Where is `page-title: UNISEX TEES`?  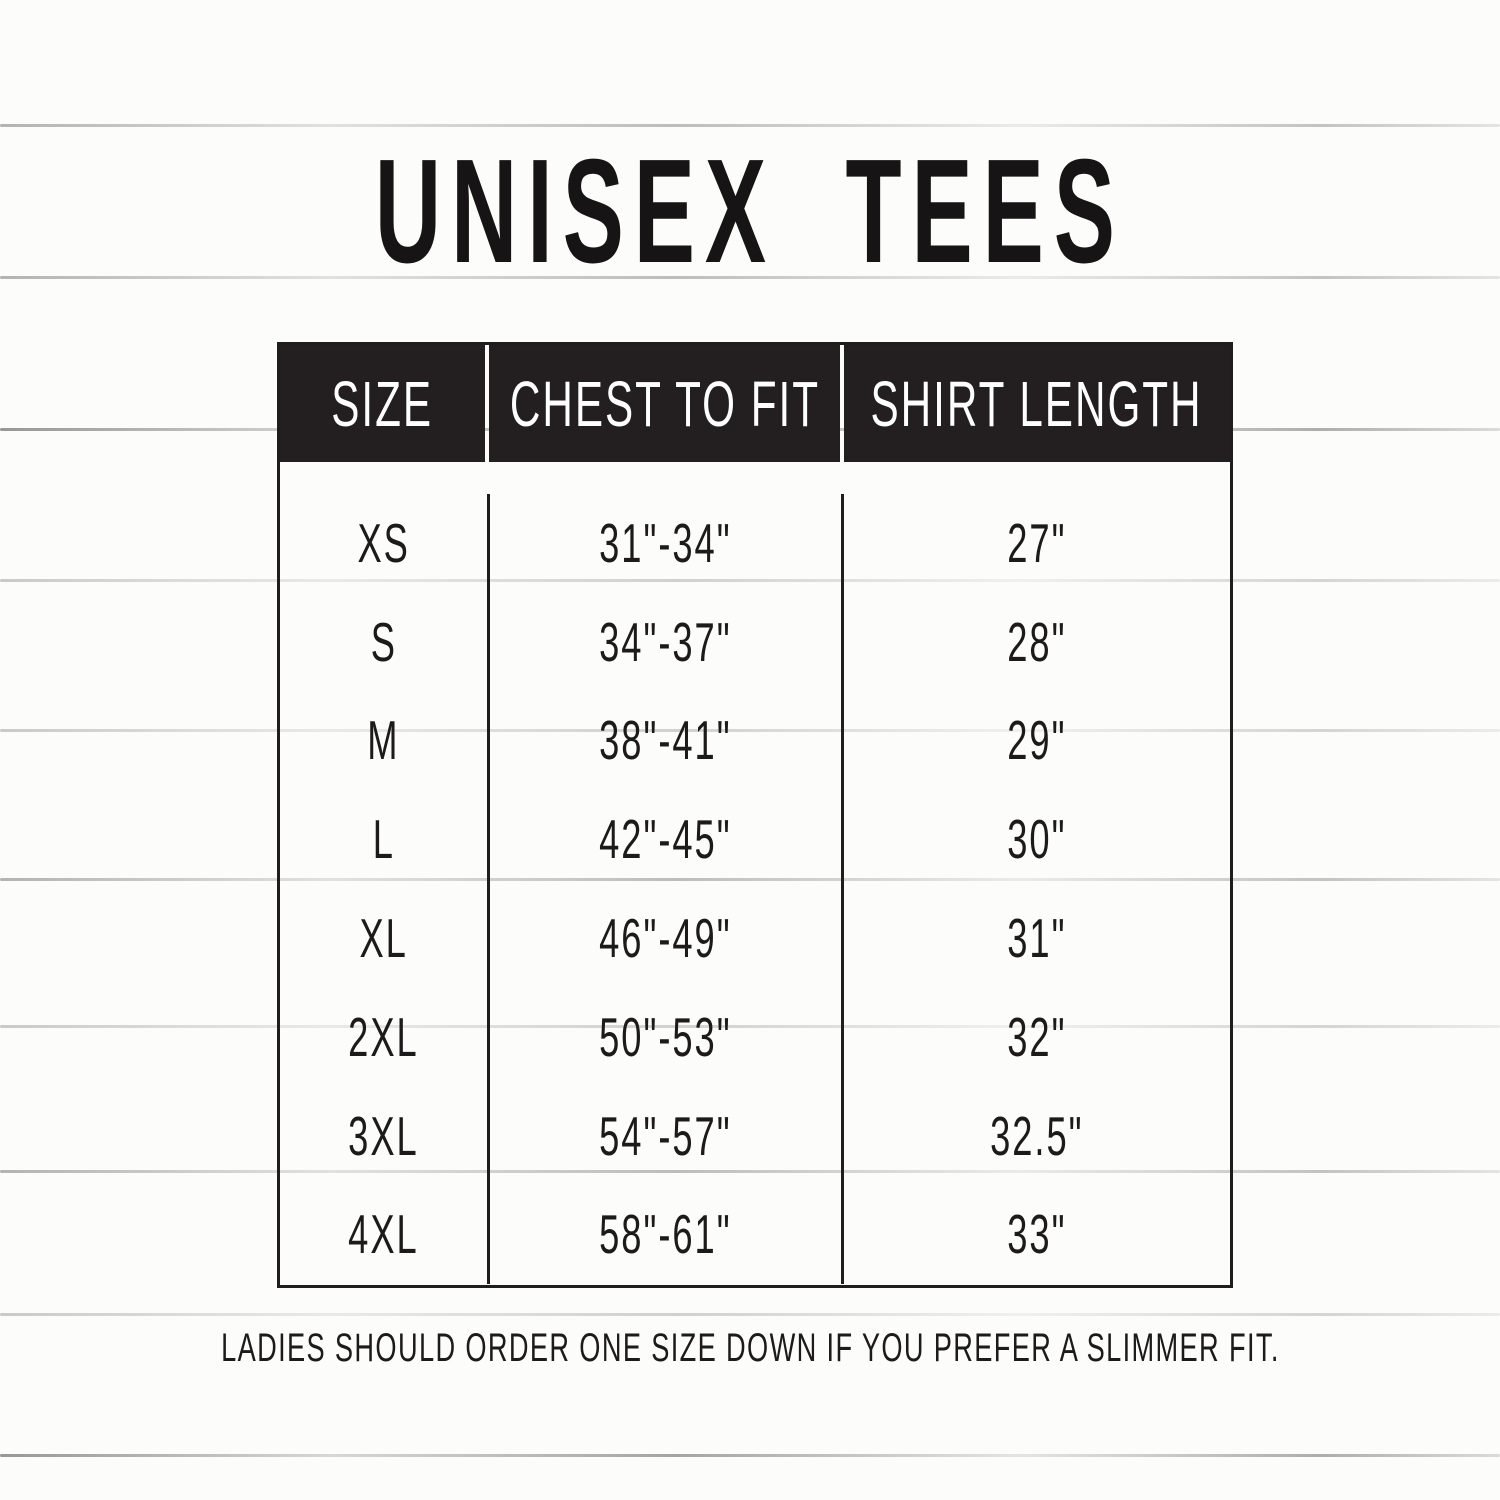
page-title: UNISEX TEES is located at coordinates (750, 212).